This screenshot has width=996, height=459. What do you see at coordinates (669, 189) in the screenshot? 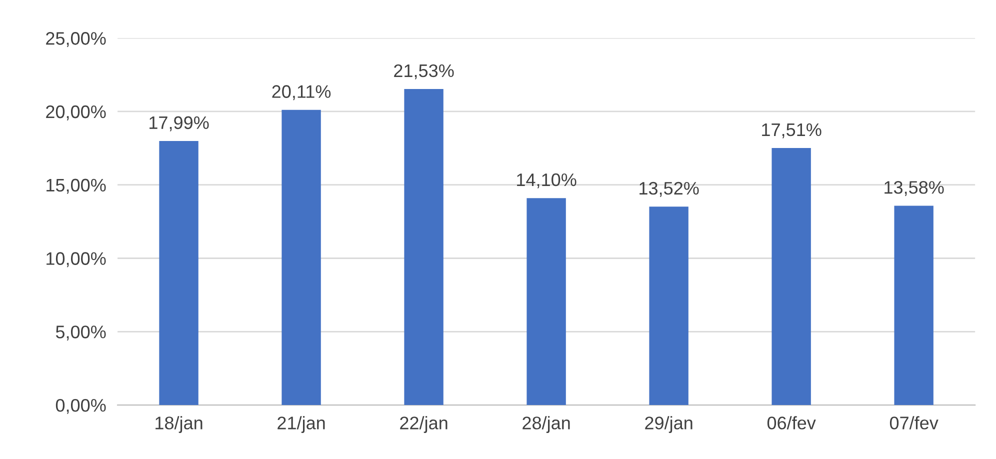
I see `data-label: 13,52%` at bounding box center [669, 189].